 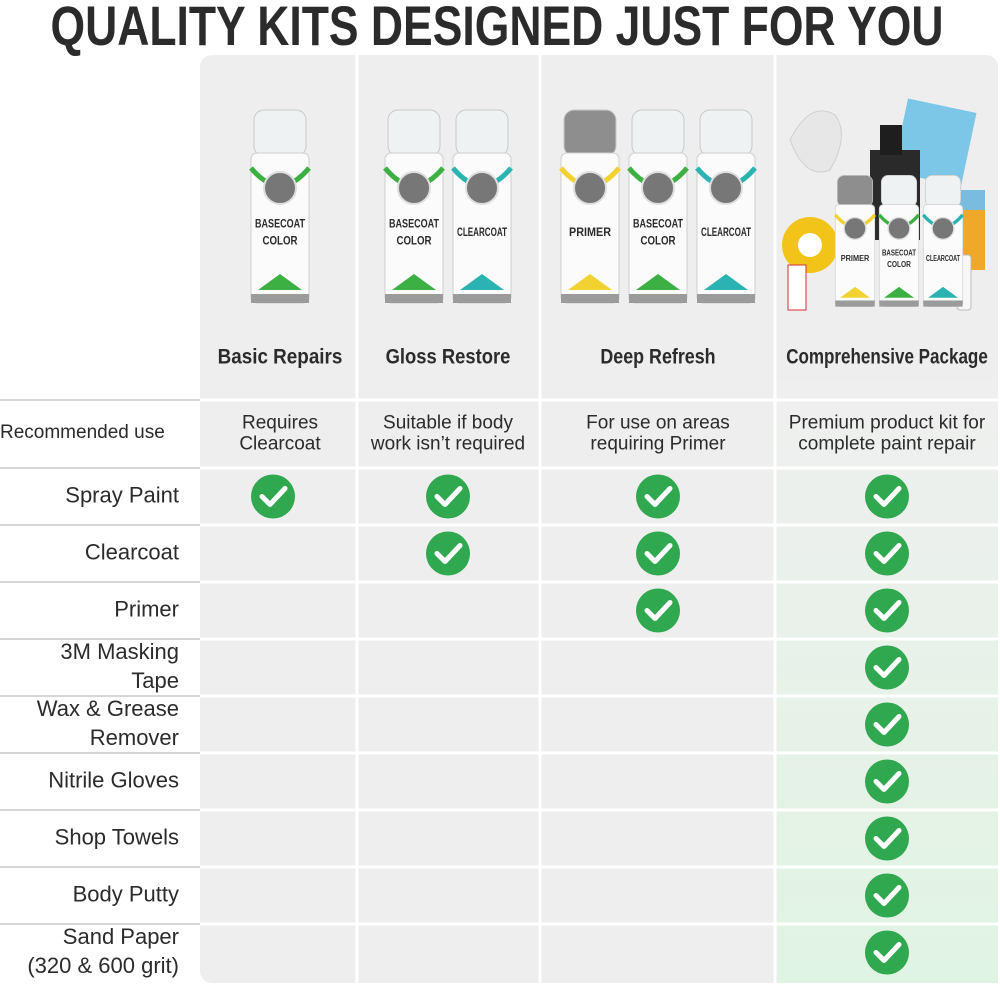 What do you see at coordinates (658, 444) in the screenshot?
I see `recommended-use-text: requiring Primer` at bounding box center [658, 444].